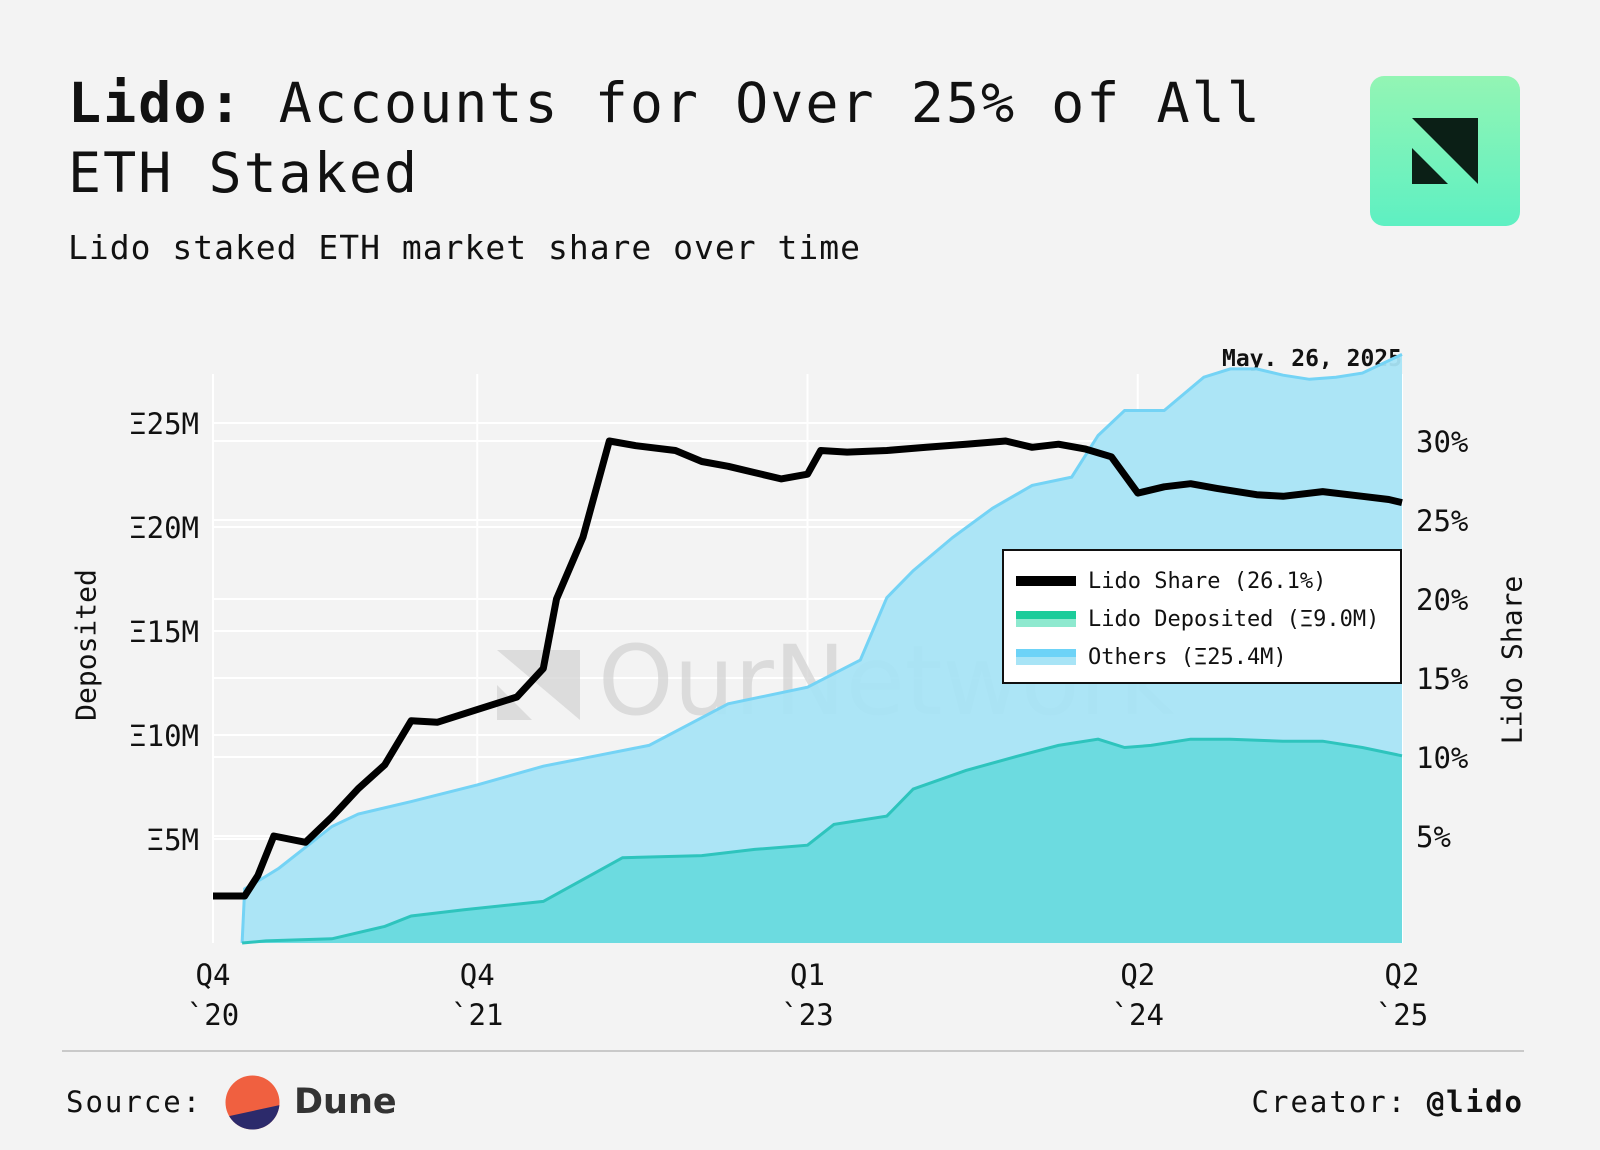 This screenshot has height=1150, width=1600. I want to click on y-right-tick-label: 25%, so click(1442, 521).